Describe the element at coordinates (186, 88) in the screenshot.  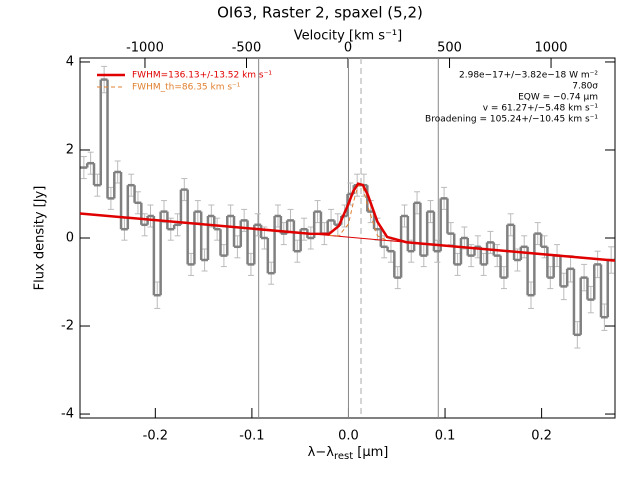
I see `legend-label: FWHM_th=86.35 km s⁻¹` at that location.